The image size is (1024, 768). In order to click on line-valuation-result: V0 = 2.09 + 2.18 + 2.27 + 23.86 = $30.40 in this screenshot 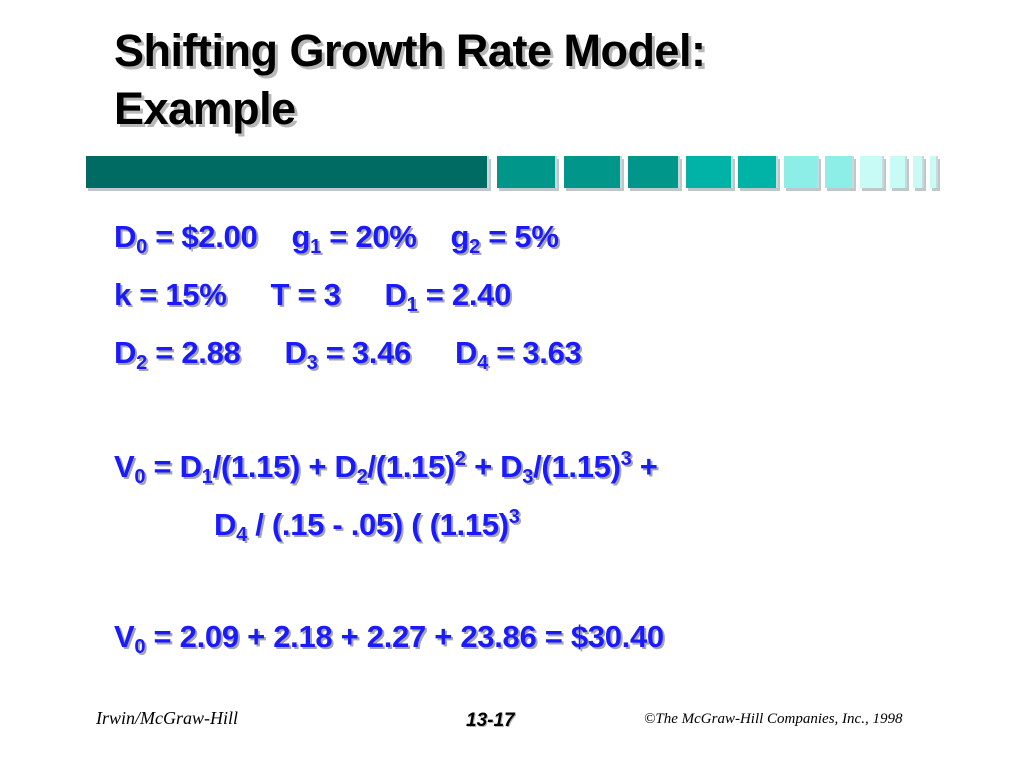, I will do `click(389, 638)`.